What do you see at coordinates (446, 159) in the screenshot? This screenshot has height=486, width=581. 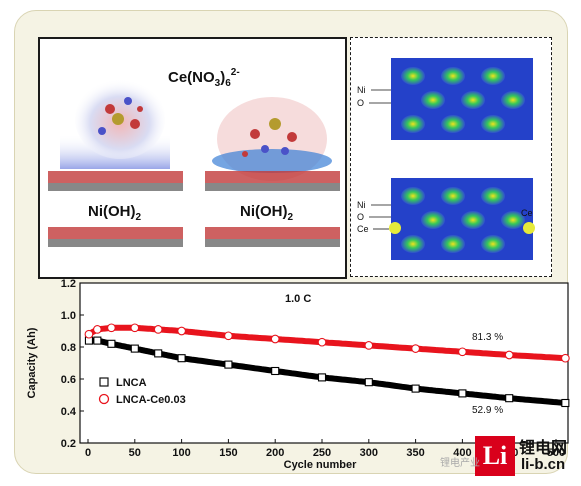 I see `charge-density-illustration: Ni O Ni O Ce Ce` at bounding box center [446, 159].